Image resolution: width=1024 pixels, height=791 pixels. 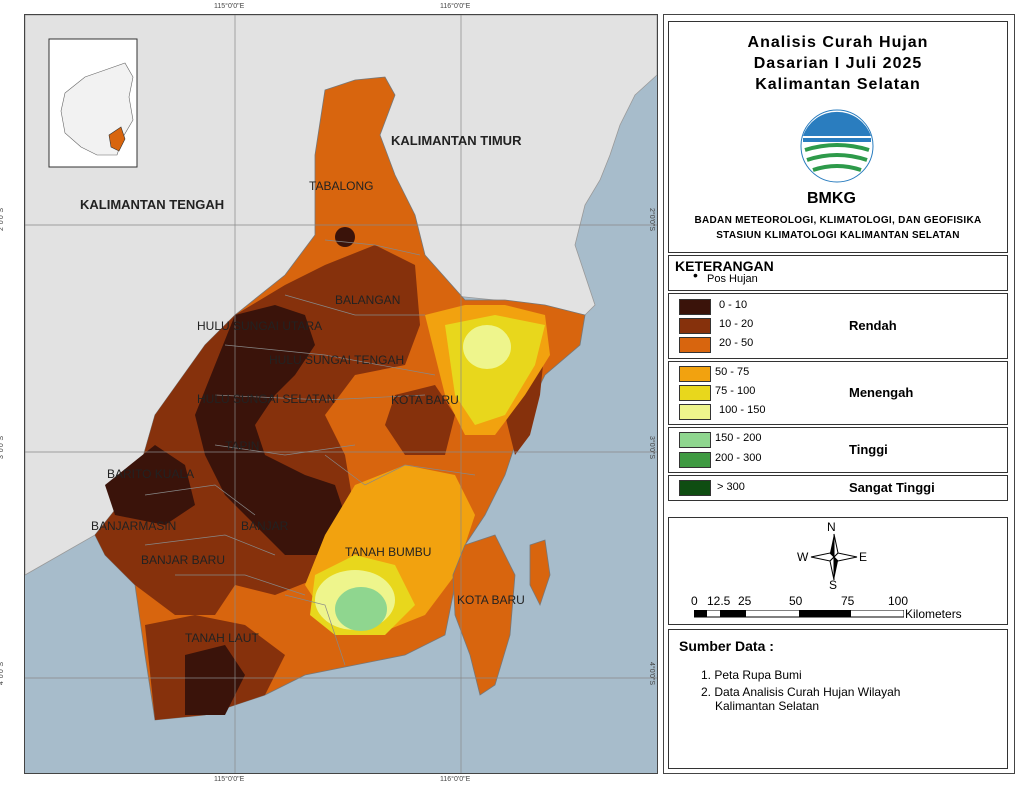 What do you see at coordinates (151, 474) in the screenshot?
I see `label-barito-kuala: BARITO KUALA` at bounding box center [151, 474].